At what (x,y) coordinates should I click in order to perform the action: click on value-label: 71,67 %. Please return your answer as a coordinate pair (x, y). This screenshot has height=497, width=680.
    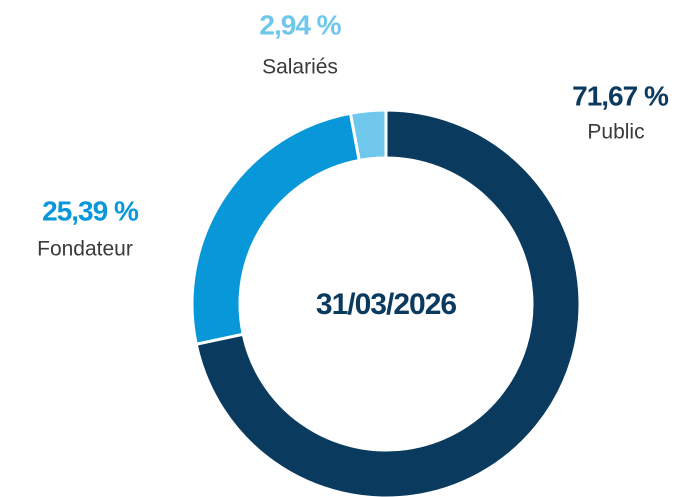
    Looking at the image, I should click on (620, 95).